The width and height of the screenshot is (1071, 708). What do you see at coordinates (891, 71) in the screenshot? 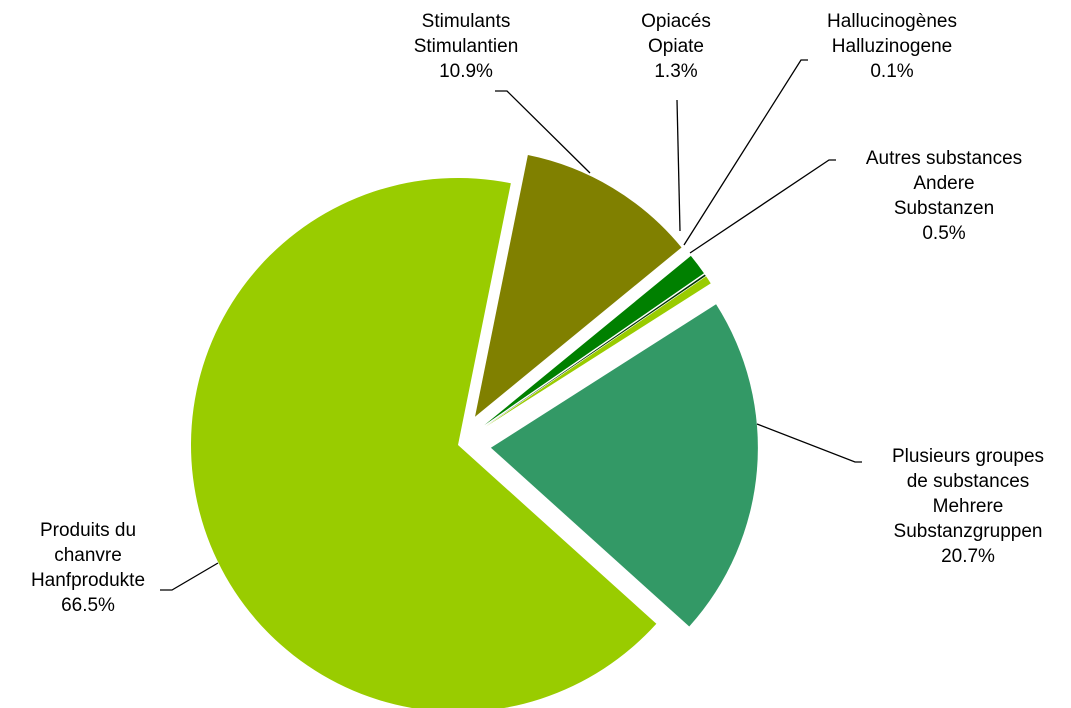
I see `slice-value-label: 0.1%` at bounding box center [891, 71].